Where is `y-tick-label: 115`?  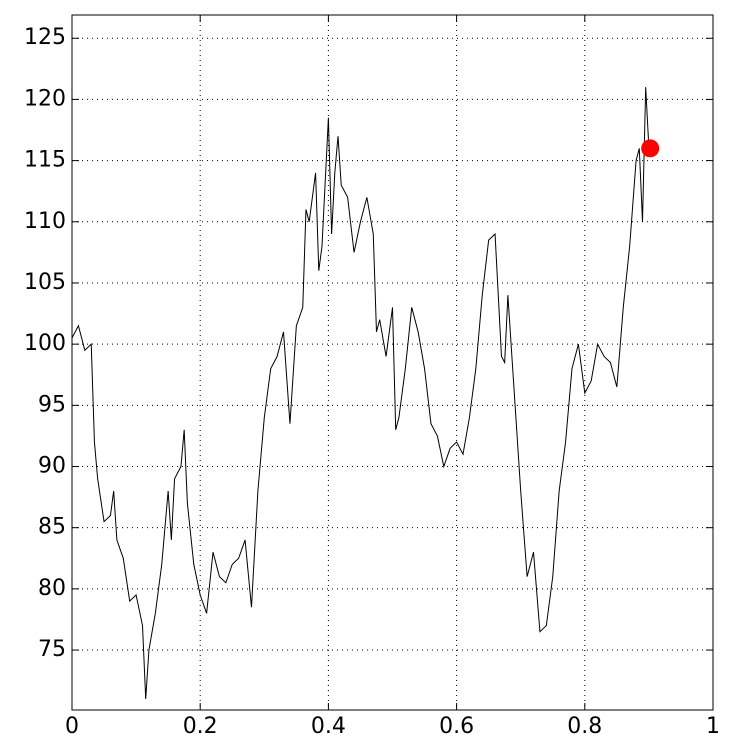 y-tick-label: 115 is located at coordinates (45, 160).